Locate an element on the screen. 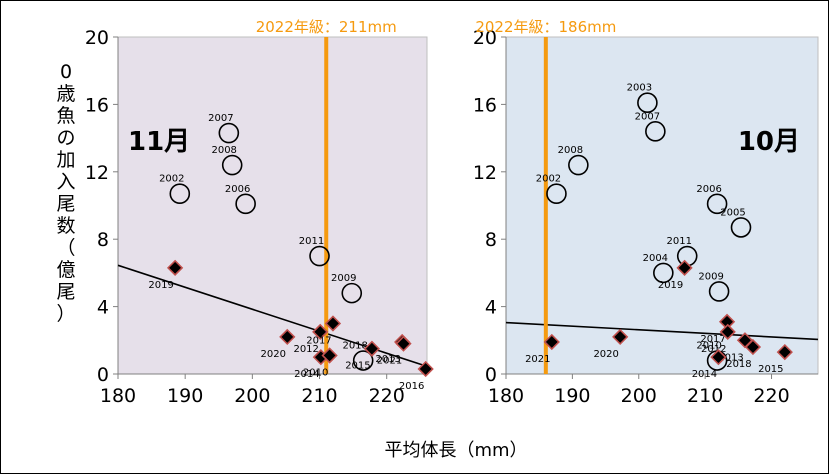 This screenshot has width=829, height=474. point-year-label: 2003 is located at coordinates (639, 88).